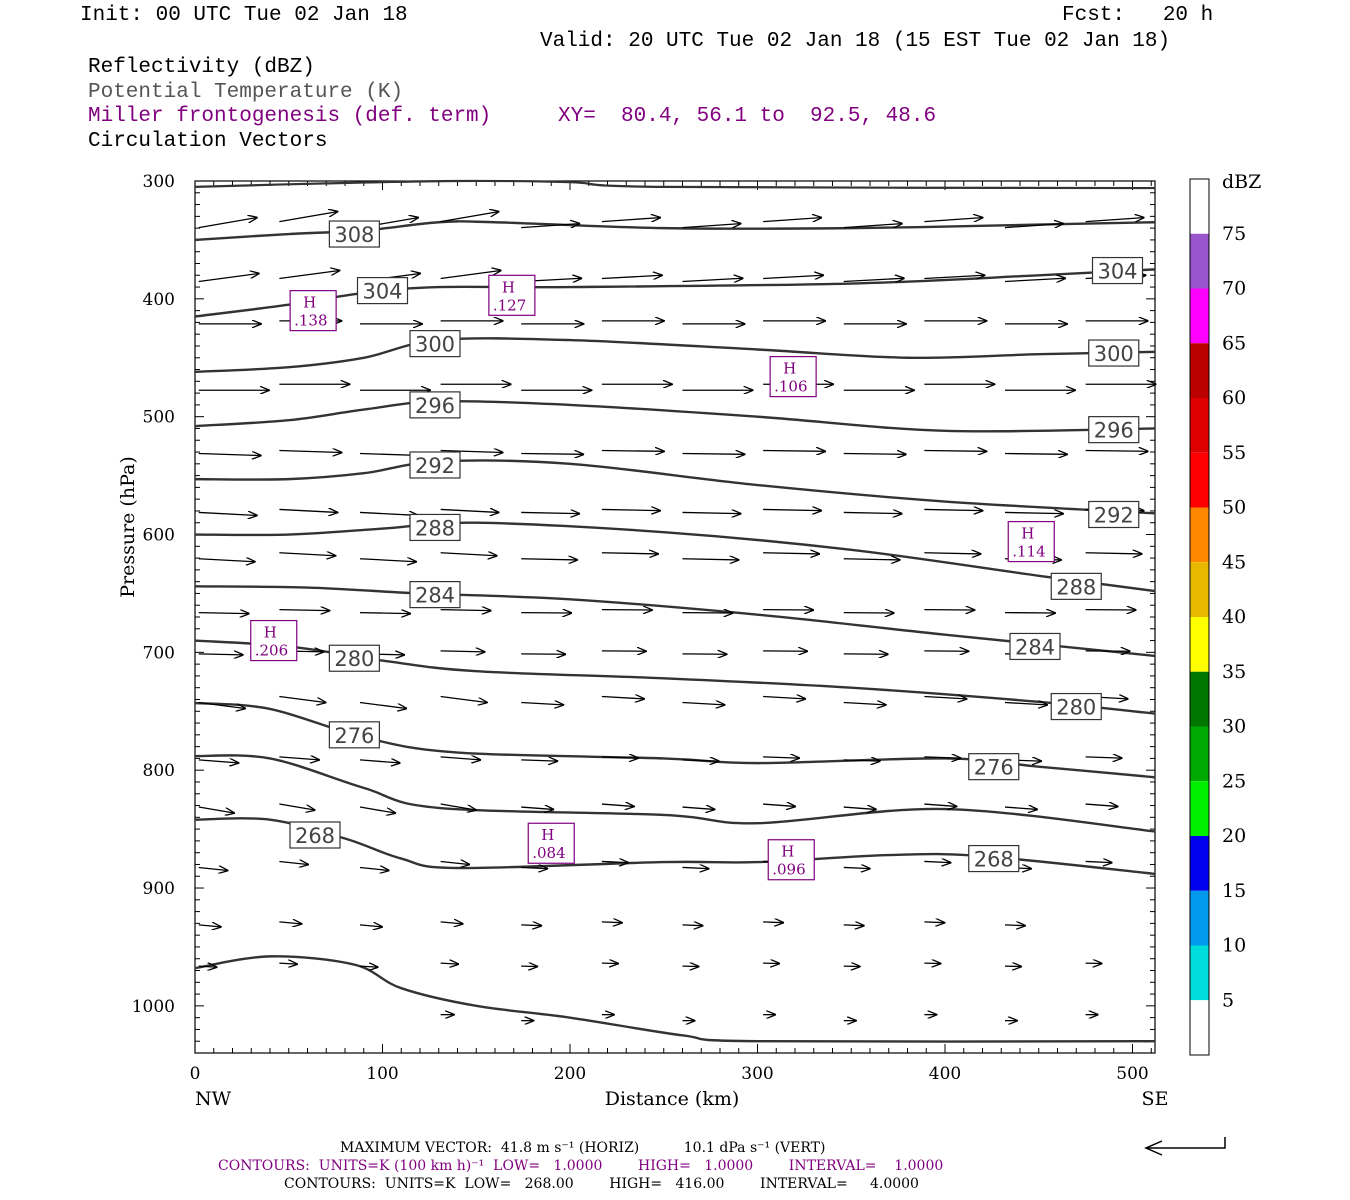 The height and width of the screenshot is (1200, 1350). What do you see at coordinates (788, 870) in the screenshot?
I see `frontogenesis-max-value: .096` at bounding box center [788, 870].